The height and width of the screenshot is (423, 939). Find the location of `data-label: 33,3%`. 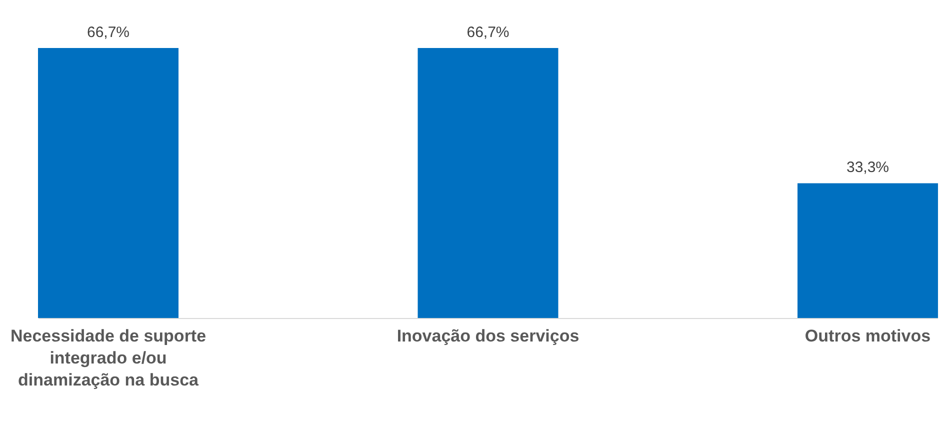

data-label: 33,3% is located at coordinates (868, 167).